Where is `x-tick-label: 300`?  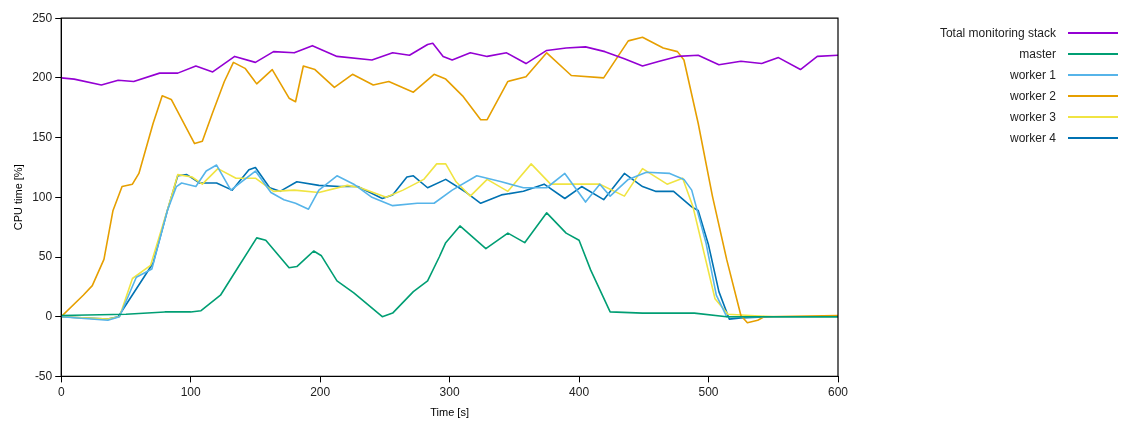
x-tick-label: 300 is located at coordinates (449, 391).